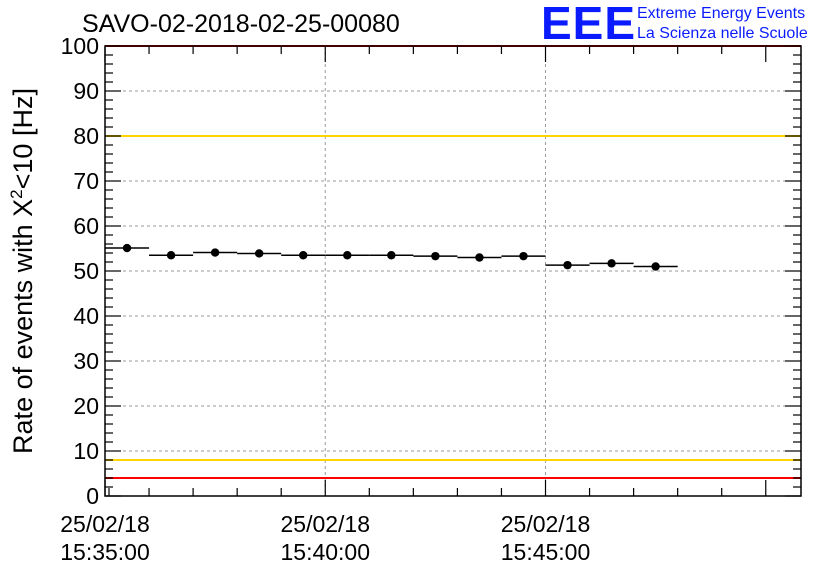  I want to click on x-tick-label-time: 15:45:00, so click(546, 552).